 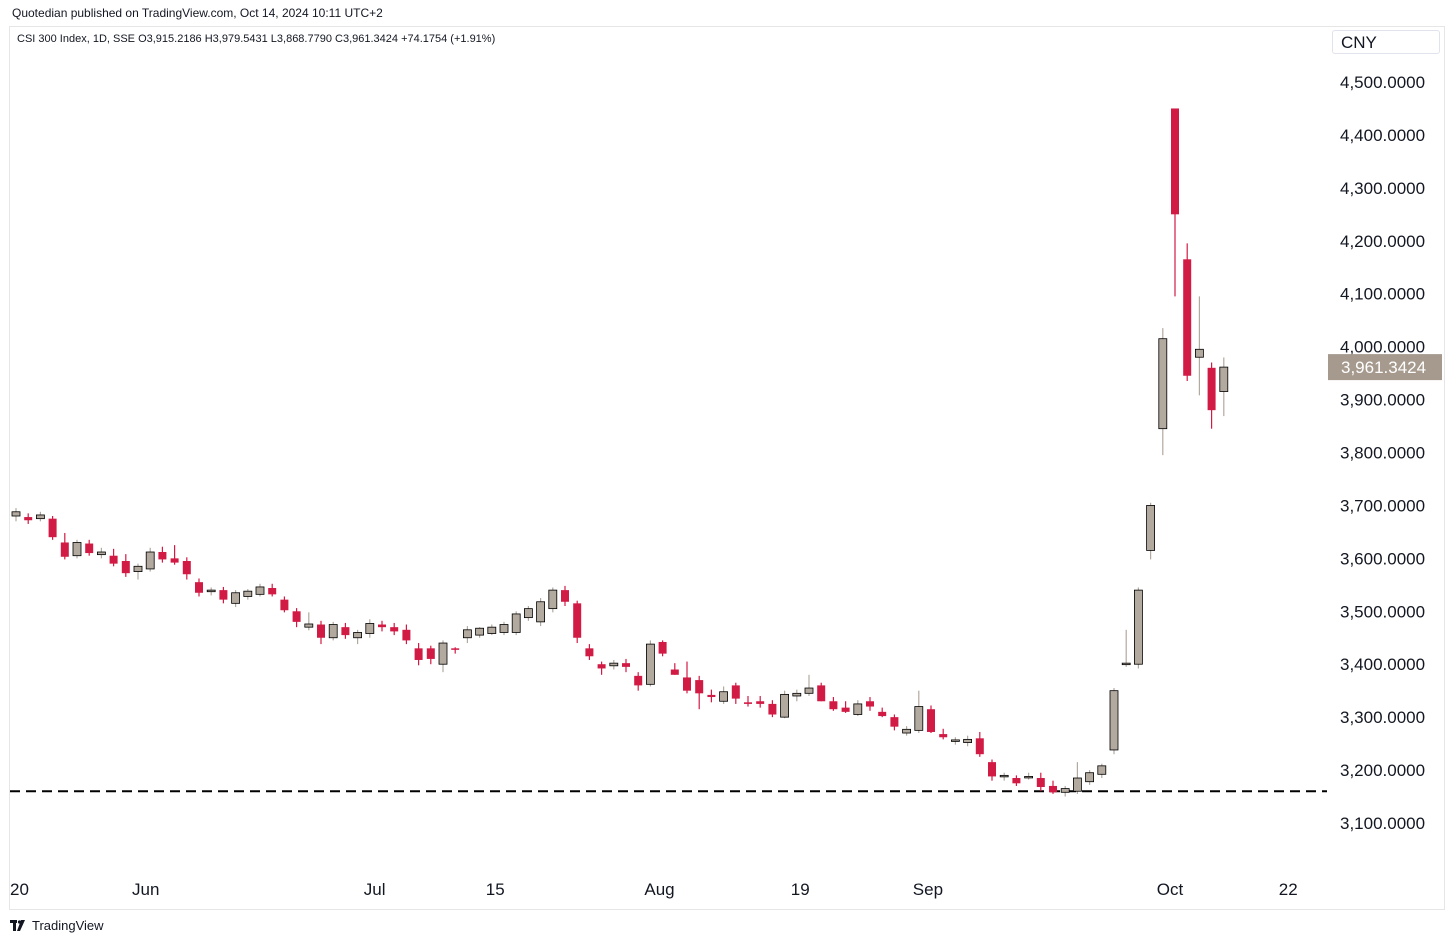 What do you see at coordinates (1170, 889) in the screenshot?
I see `x-tick-label: Oct` at bounding box center [1170, 889].